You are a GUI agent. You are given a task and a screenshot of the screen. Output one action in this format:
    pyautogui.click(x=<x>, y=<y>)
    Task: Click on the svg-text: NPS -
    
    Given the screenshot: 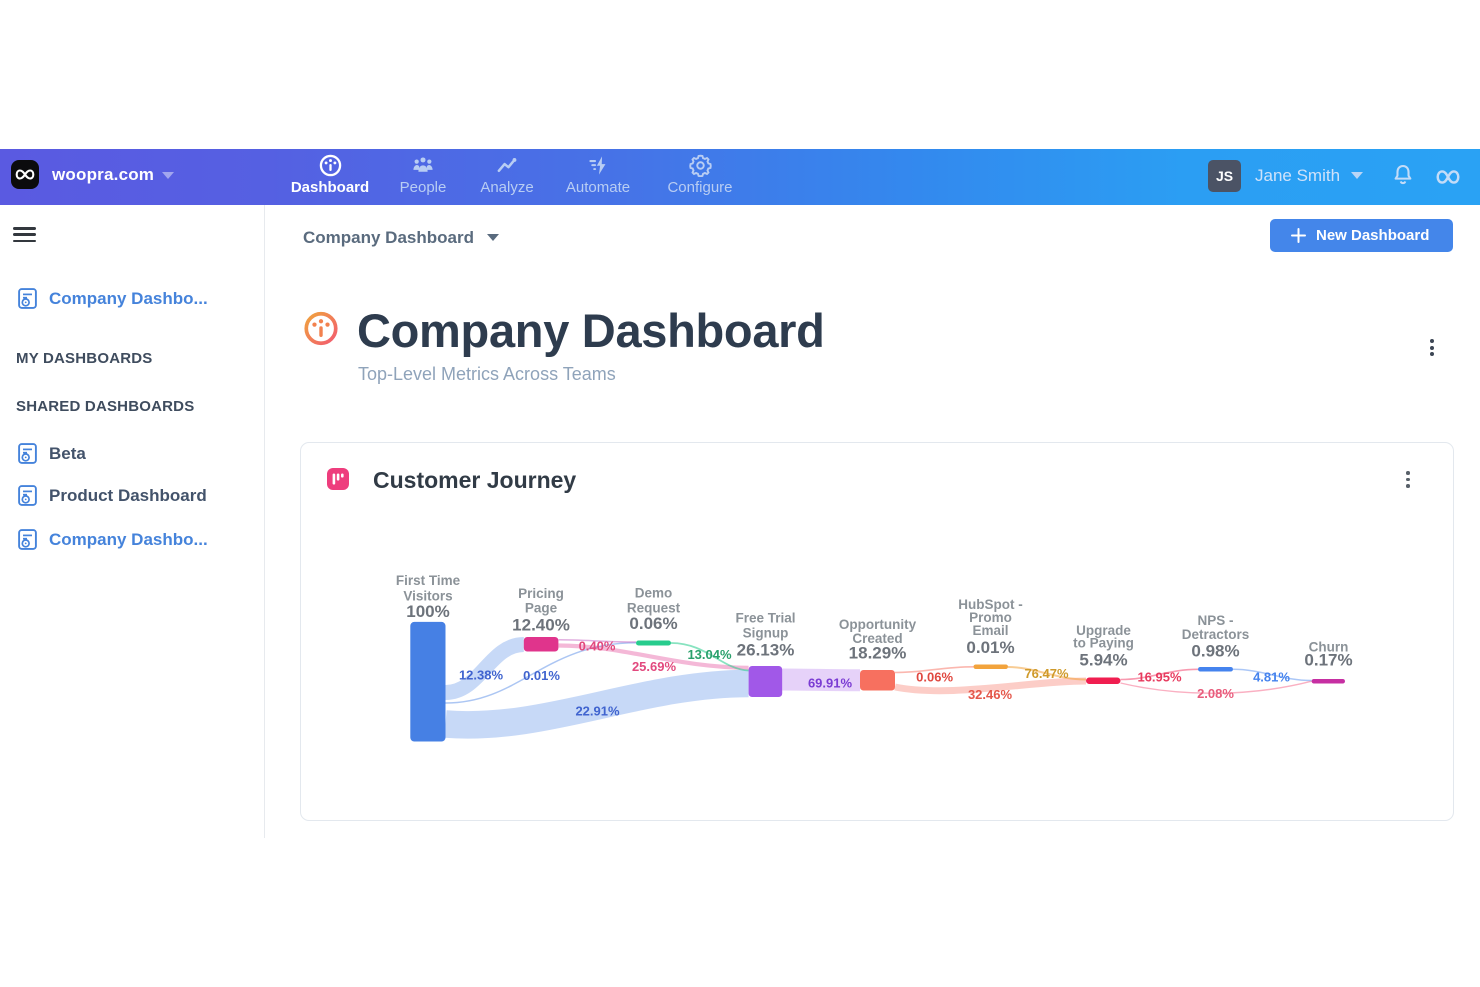 What is the action you would take?
    pyautogui.click(x=1215, y=620)
    